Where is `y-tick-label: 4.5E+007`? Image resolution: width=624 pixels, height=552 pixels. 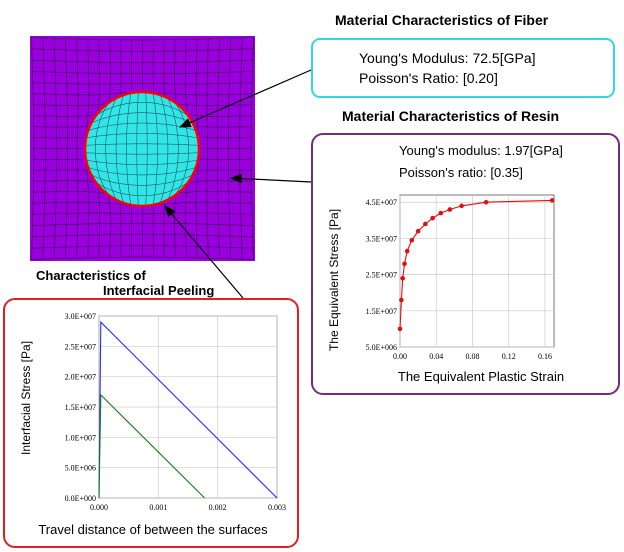 y-tick-label: 4.5E+007 is located at coordinates (381, 202).